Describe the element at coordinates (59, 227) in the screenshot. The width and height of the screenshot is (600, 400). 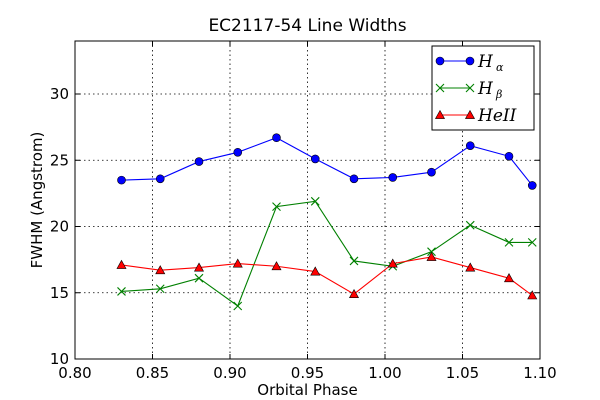
I see `y-tick-label: 20` at that location.